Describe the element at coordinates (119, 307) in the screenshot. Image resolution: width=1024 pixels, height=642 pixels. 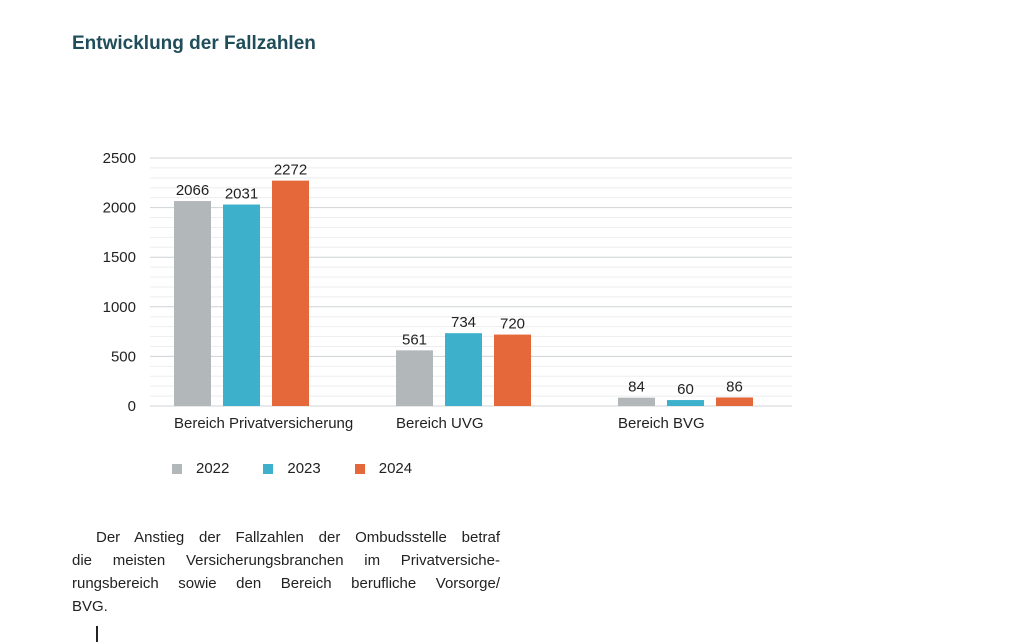
I see `y-tick-label: 1000` at that location.